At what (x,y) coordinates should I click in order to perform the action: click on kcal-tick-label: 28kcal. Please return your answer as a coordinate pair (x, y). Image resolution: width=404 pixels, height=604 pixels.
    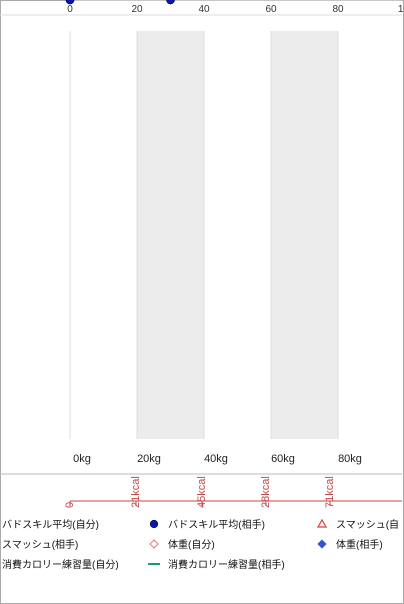
    Looking at the image, I should click on (266, 492).